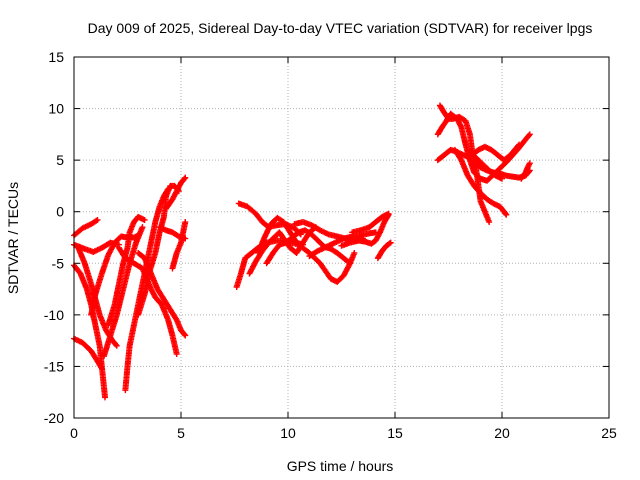 This screenshot has height=480, width=640. Describe the element at coordinates (340, 466) in the screenshot. I see `x-axis-label: GPS time / hours` at that location.